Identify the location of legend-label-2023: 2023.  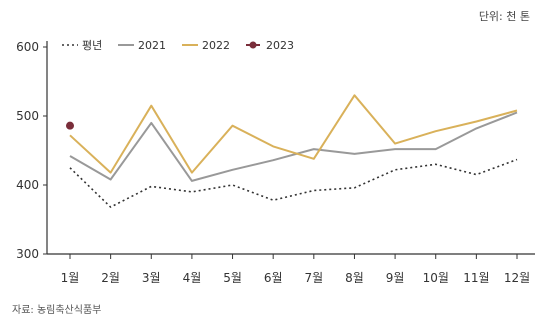
(280, 45).